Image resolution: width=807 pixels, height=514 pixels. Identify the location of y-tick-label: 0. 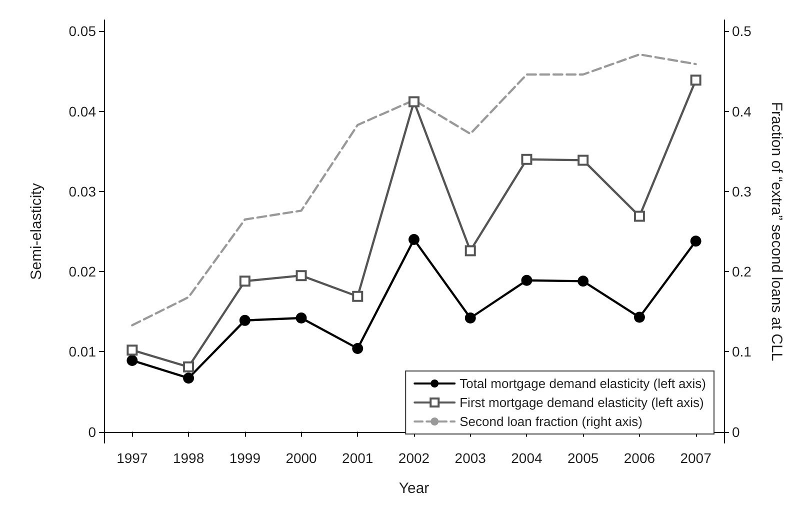
(92, 432).